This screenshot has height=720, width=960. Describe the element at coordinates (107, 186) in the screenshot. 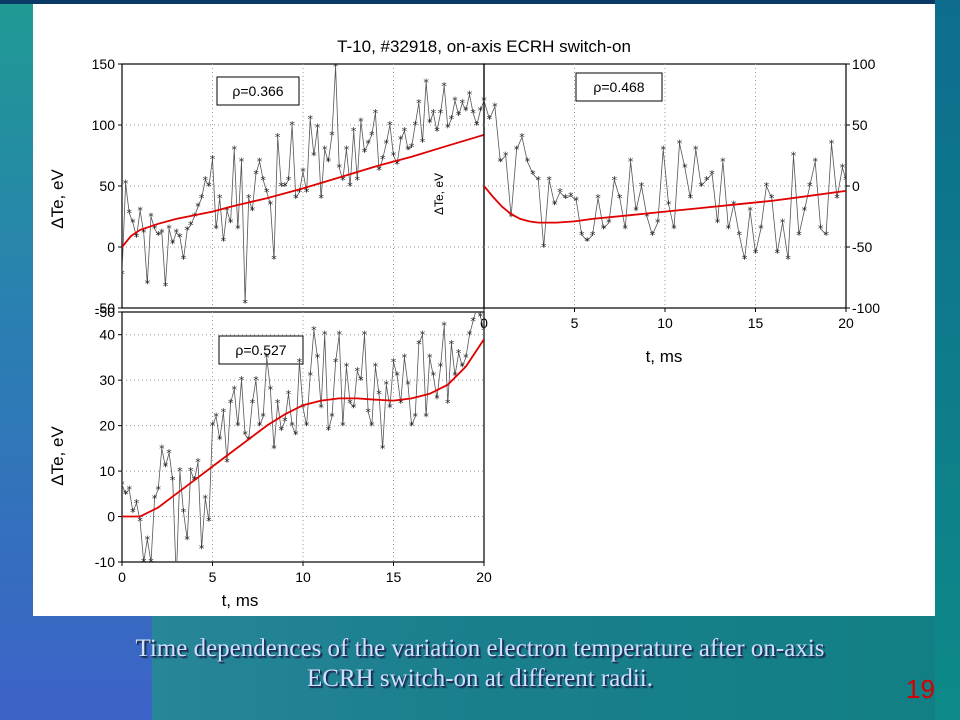

I see `y-tick-label: 50` at that location.